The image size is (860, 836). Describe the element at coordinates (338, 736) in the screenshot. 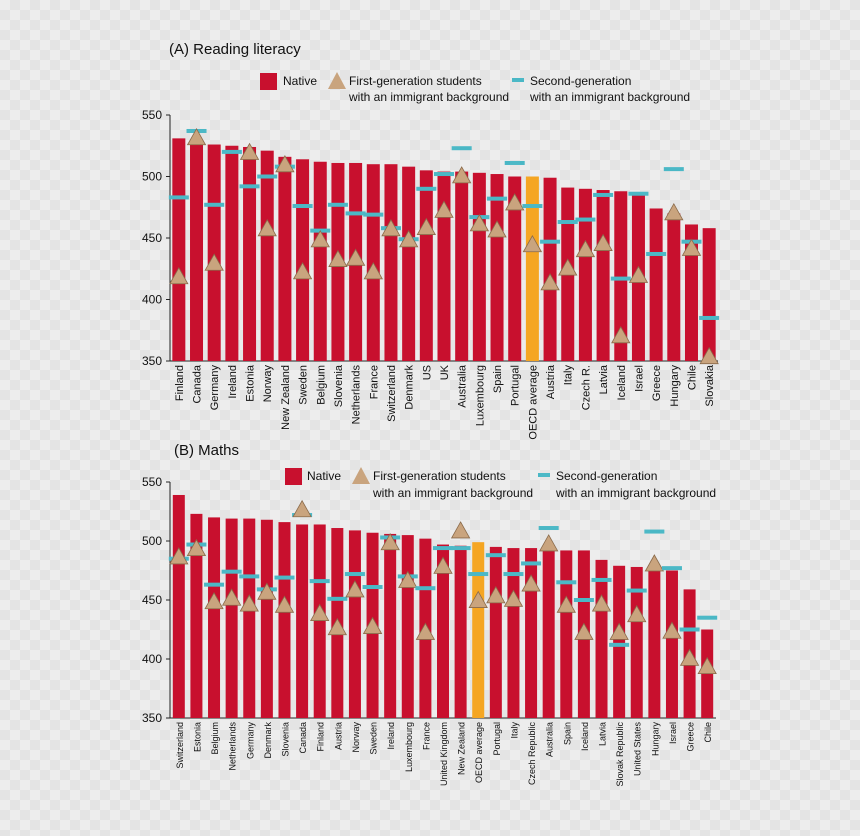

I see `panel-b-category-label: Austria` at that location.